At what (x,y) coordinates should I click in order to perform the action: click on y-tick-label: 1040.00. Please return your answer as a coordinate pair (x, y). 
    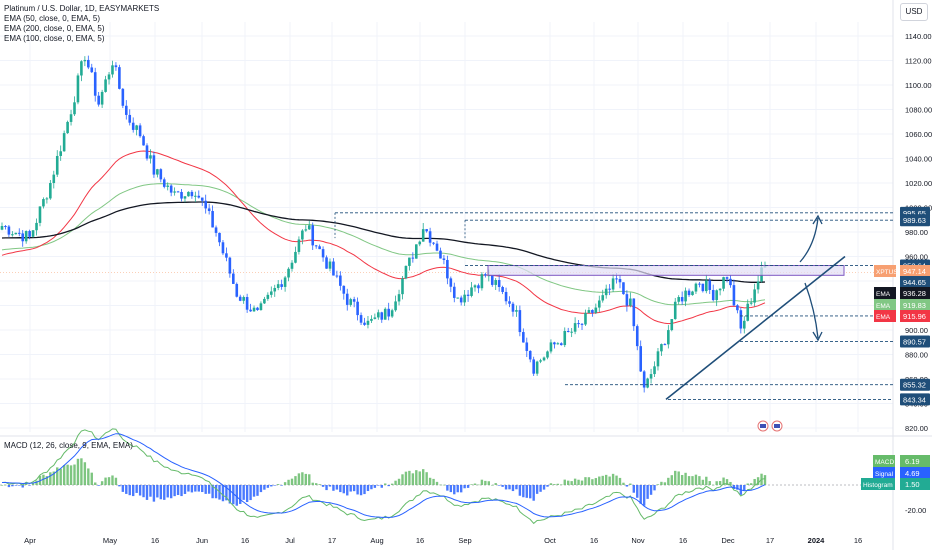
    Looking at the image, I should click on (918, 159).